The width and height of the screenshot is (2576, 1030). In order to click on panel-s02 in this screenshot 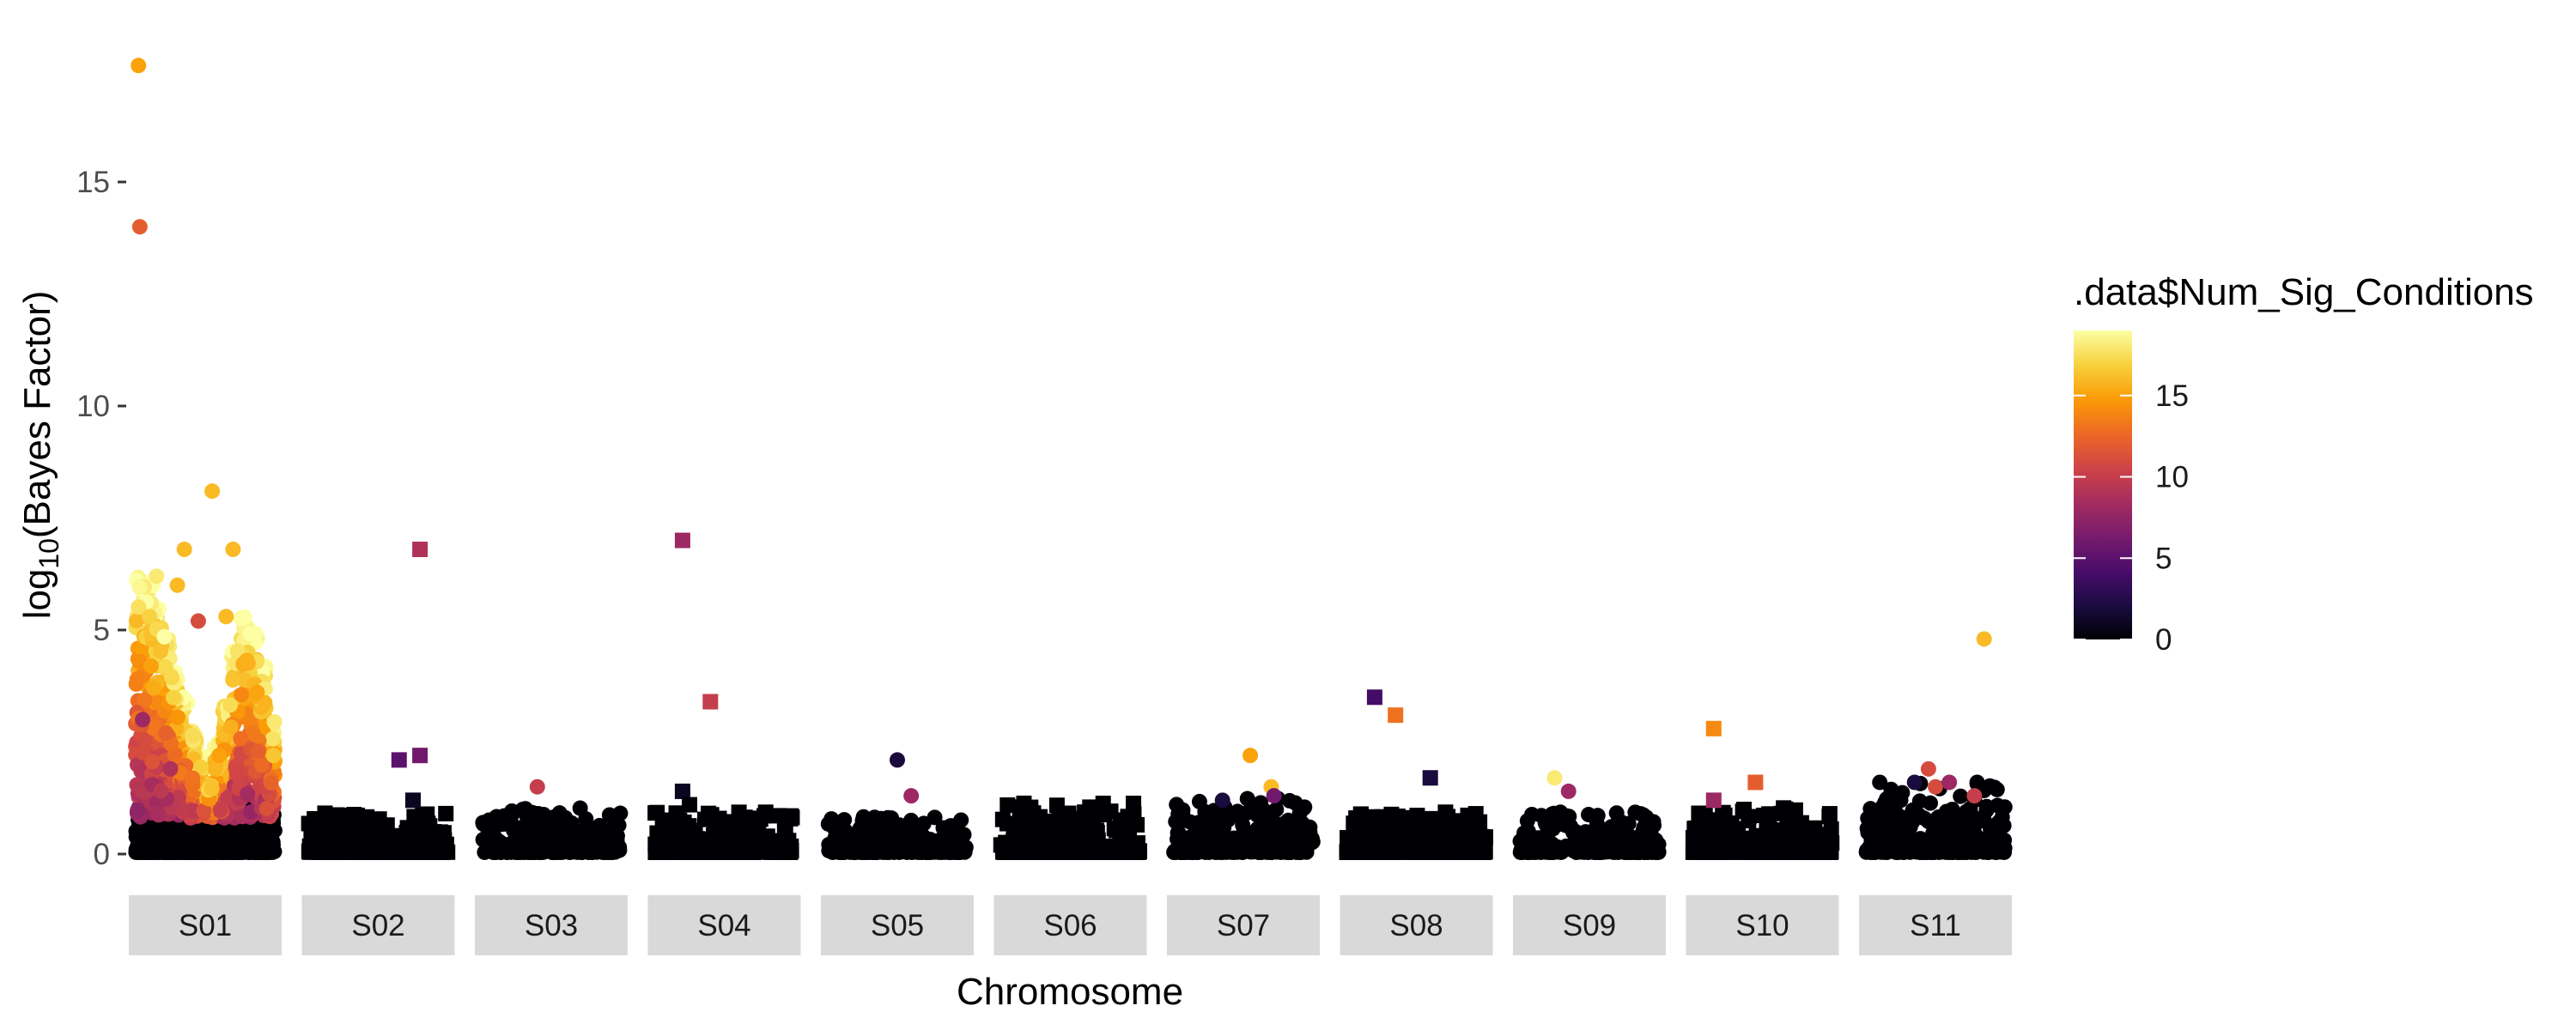, I will do `click(378, 701)`.